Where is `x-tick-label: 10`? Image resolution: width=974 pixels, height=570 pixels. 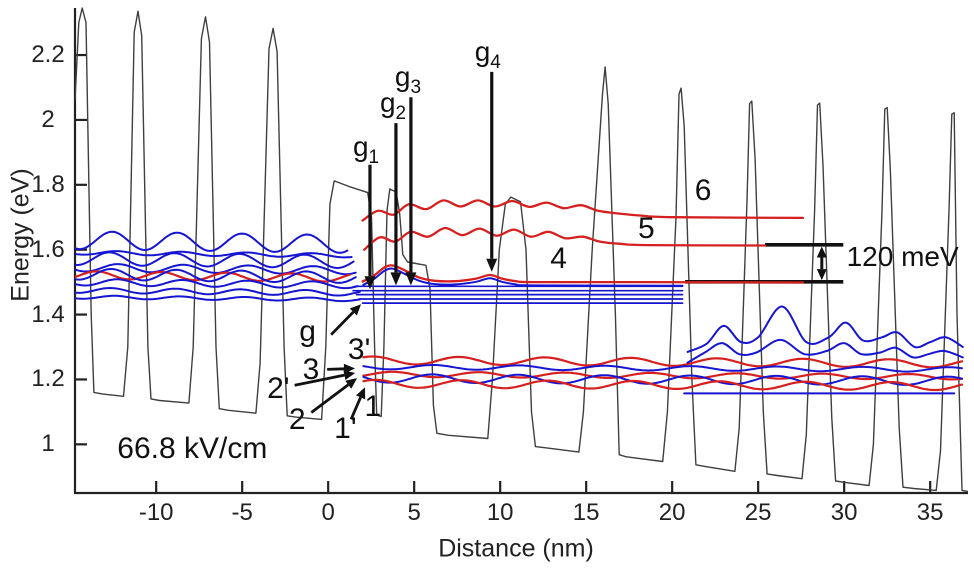 x-tick-label: 10 is located at coordinates (500, 512).